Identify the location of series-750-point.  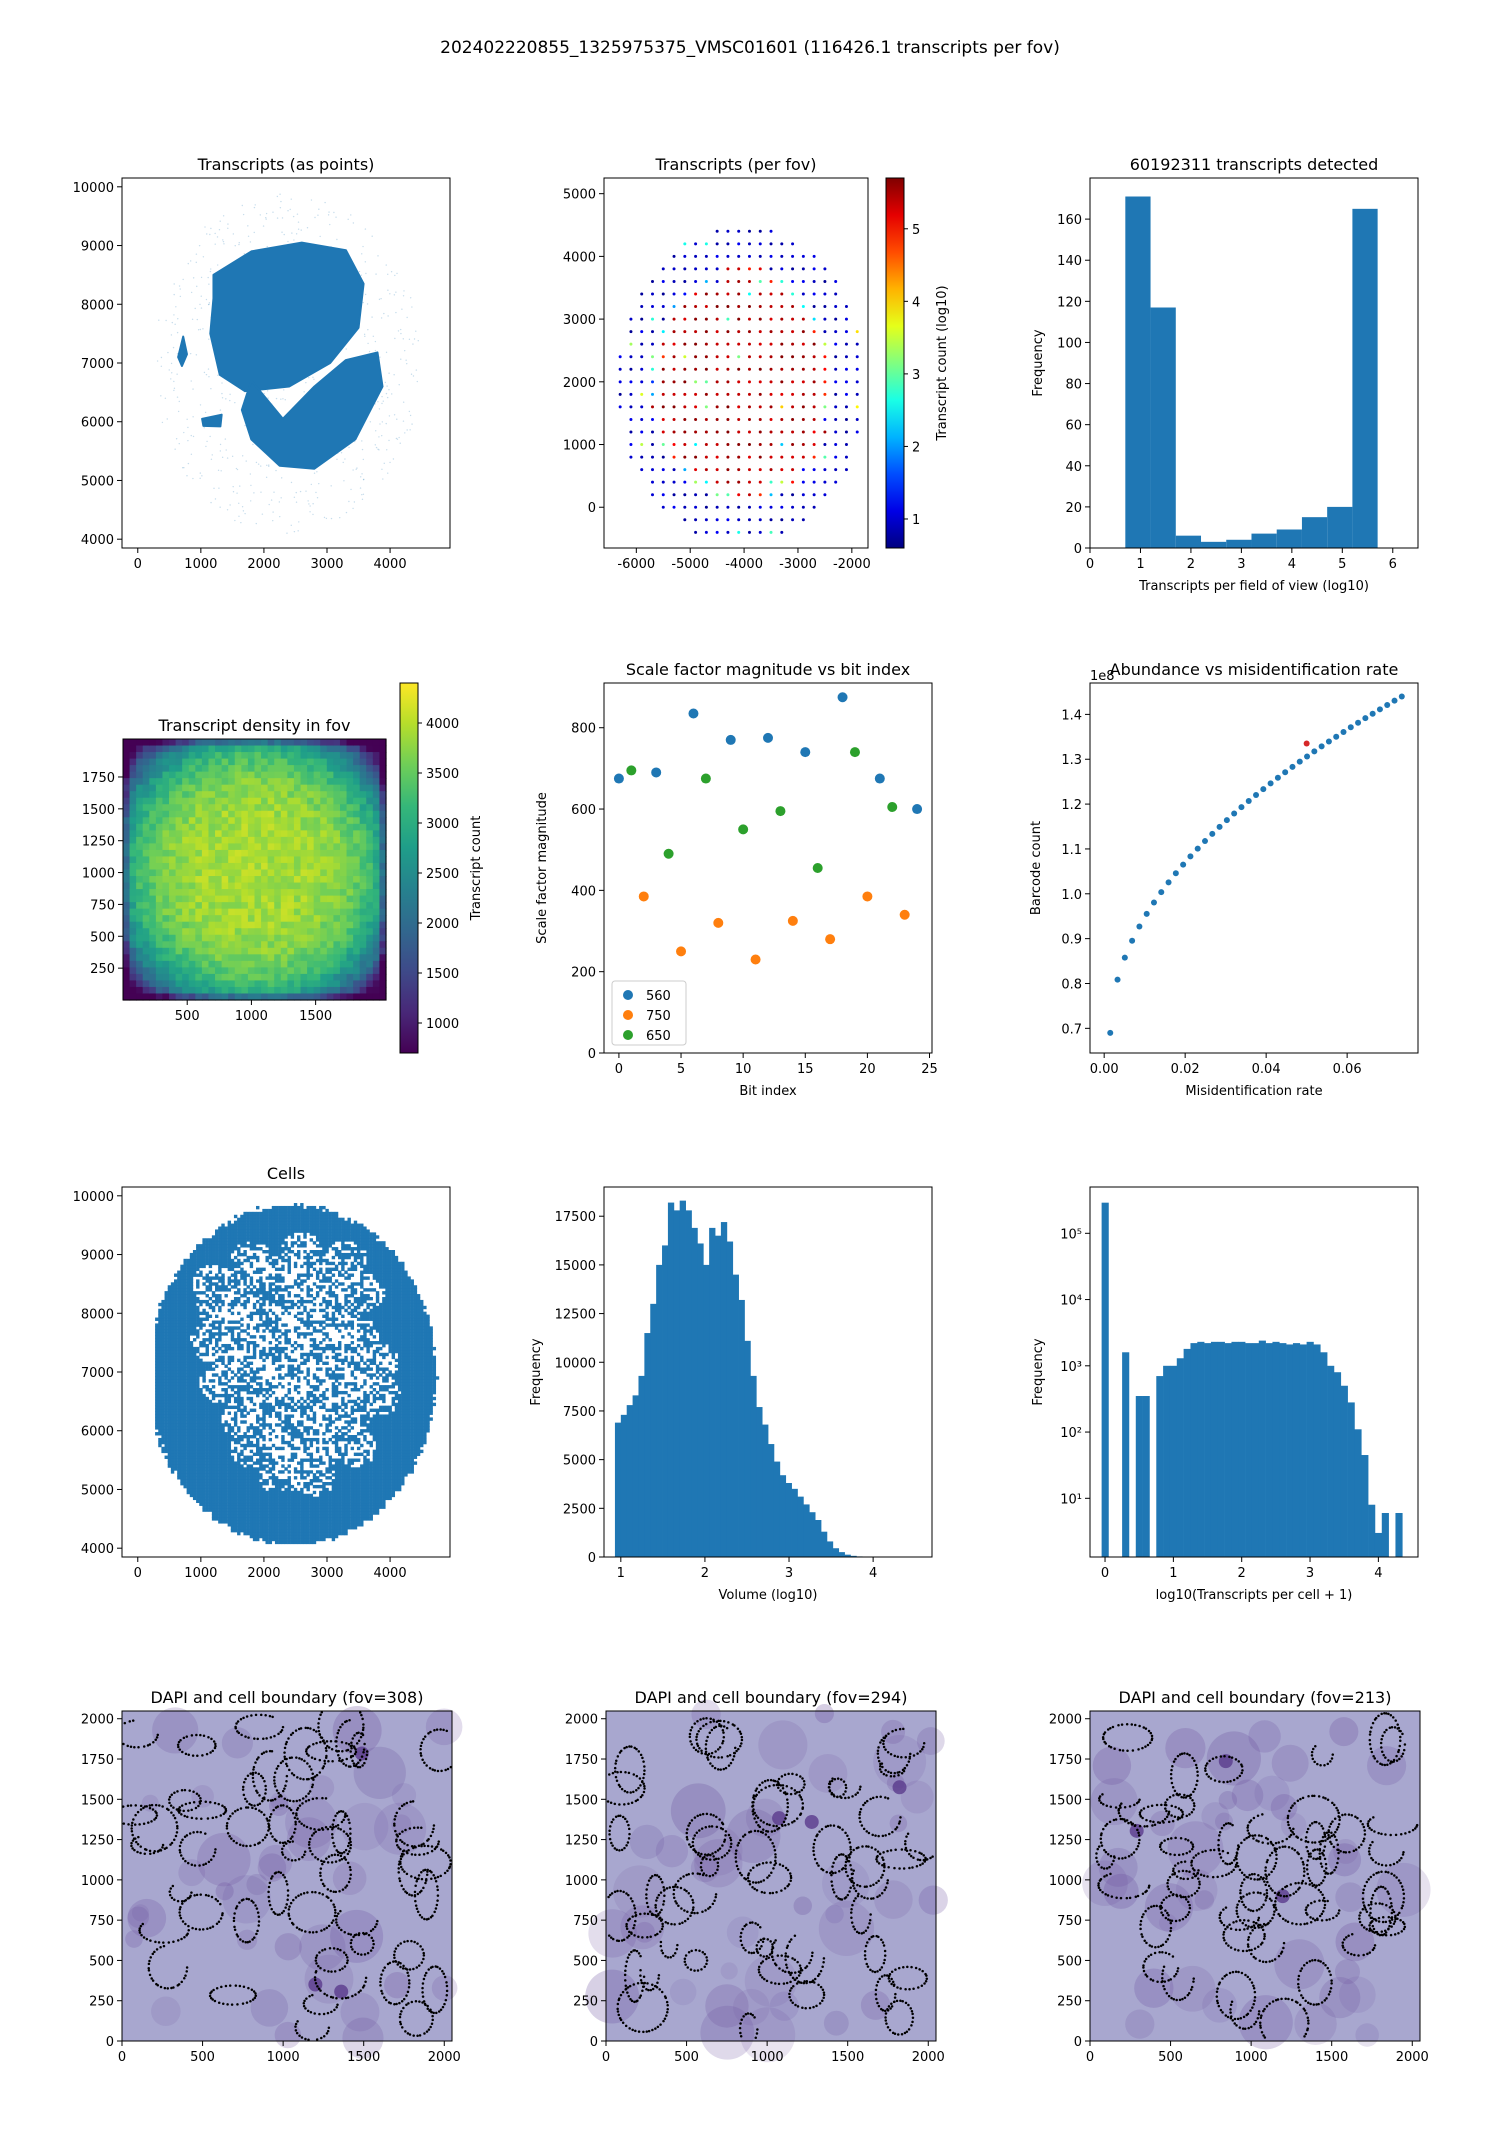
(792, 920).